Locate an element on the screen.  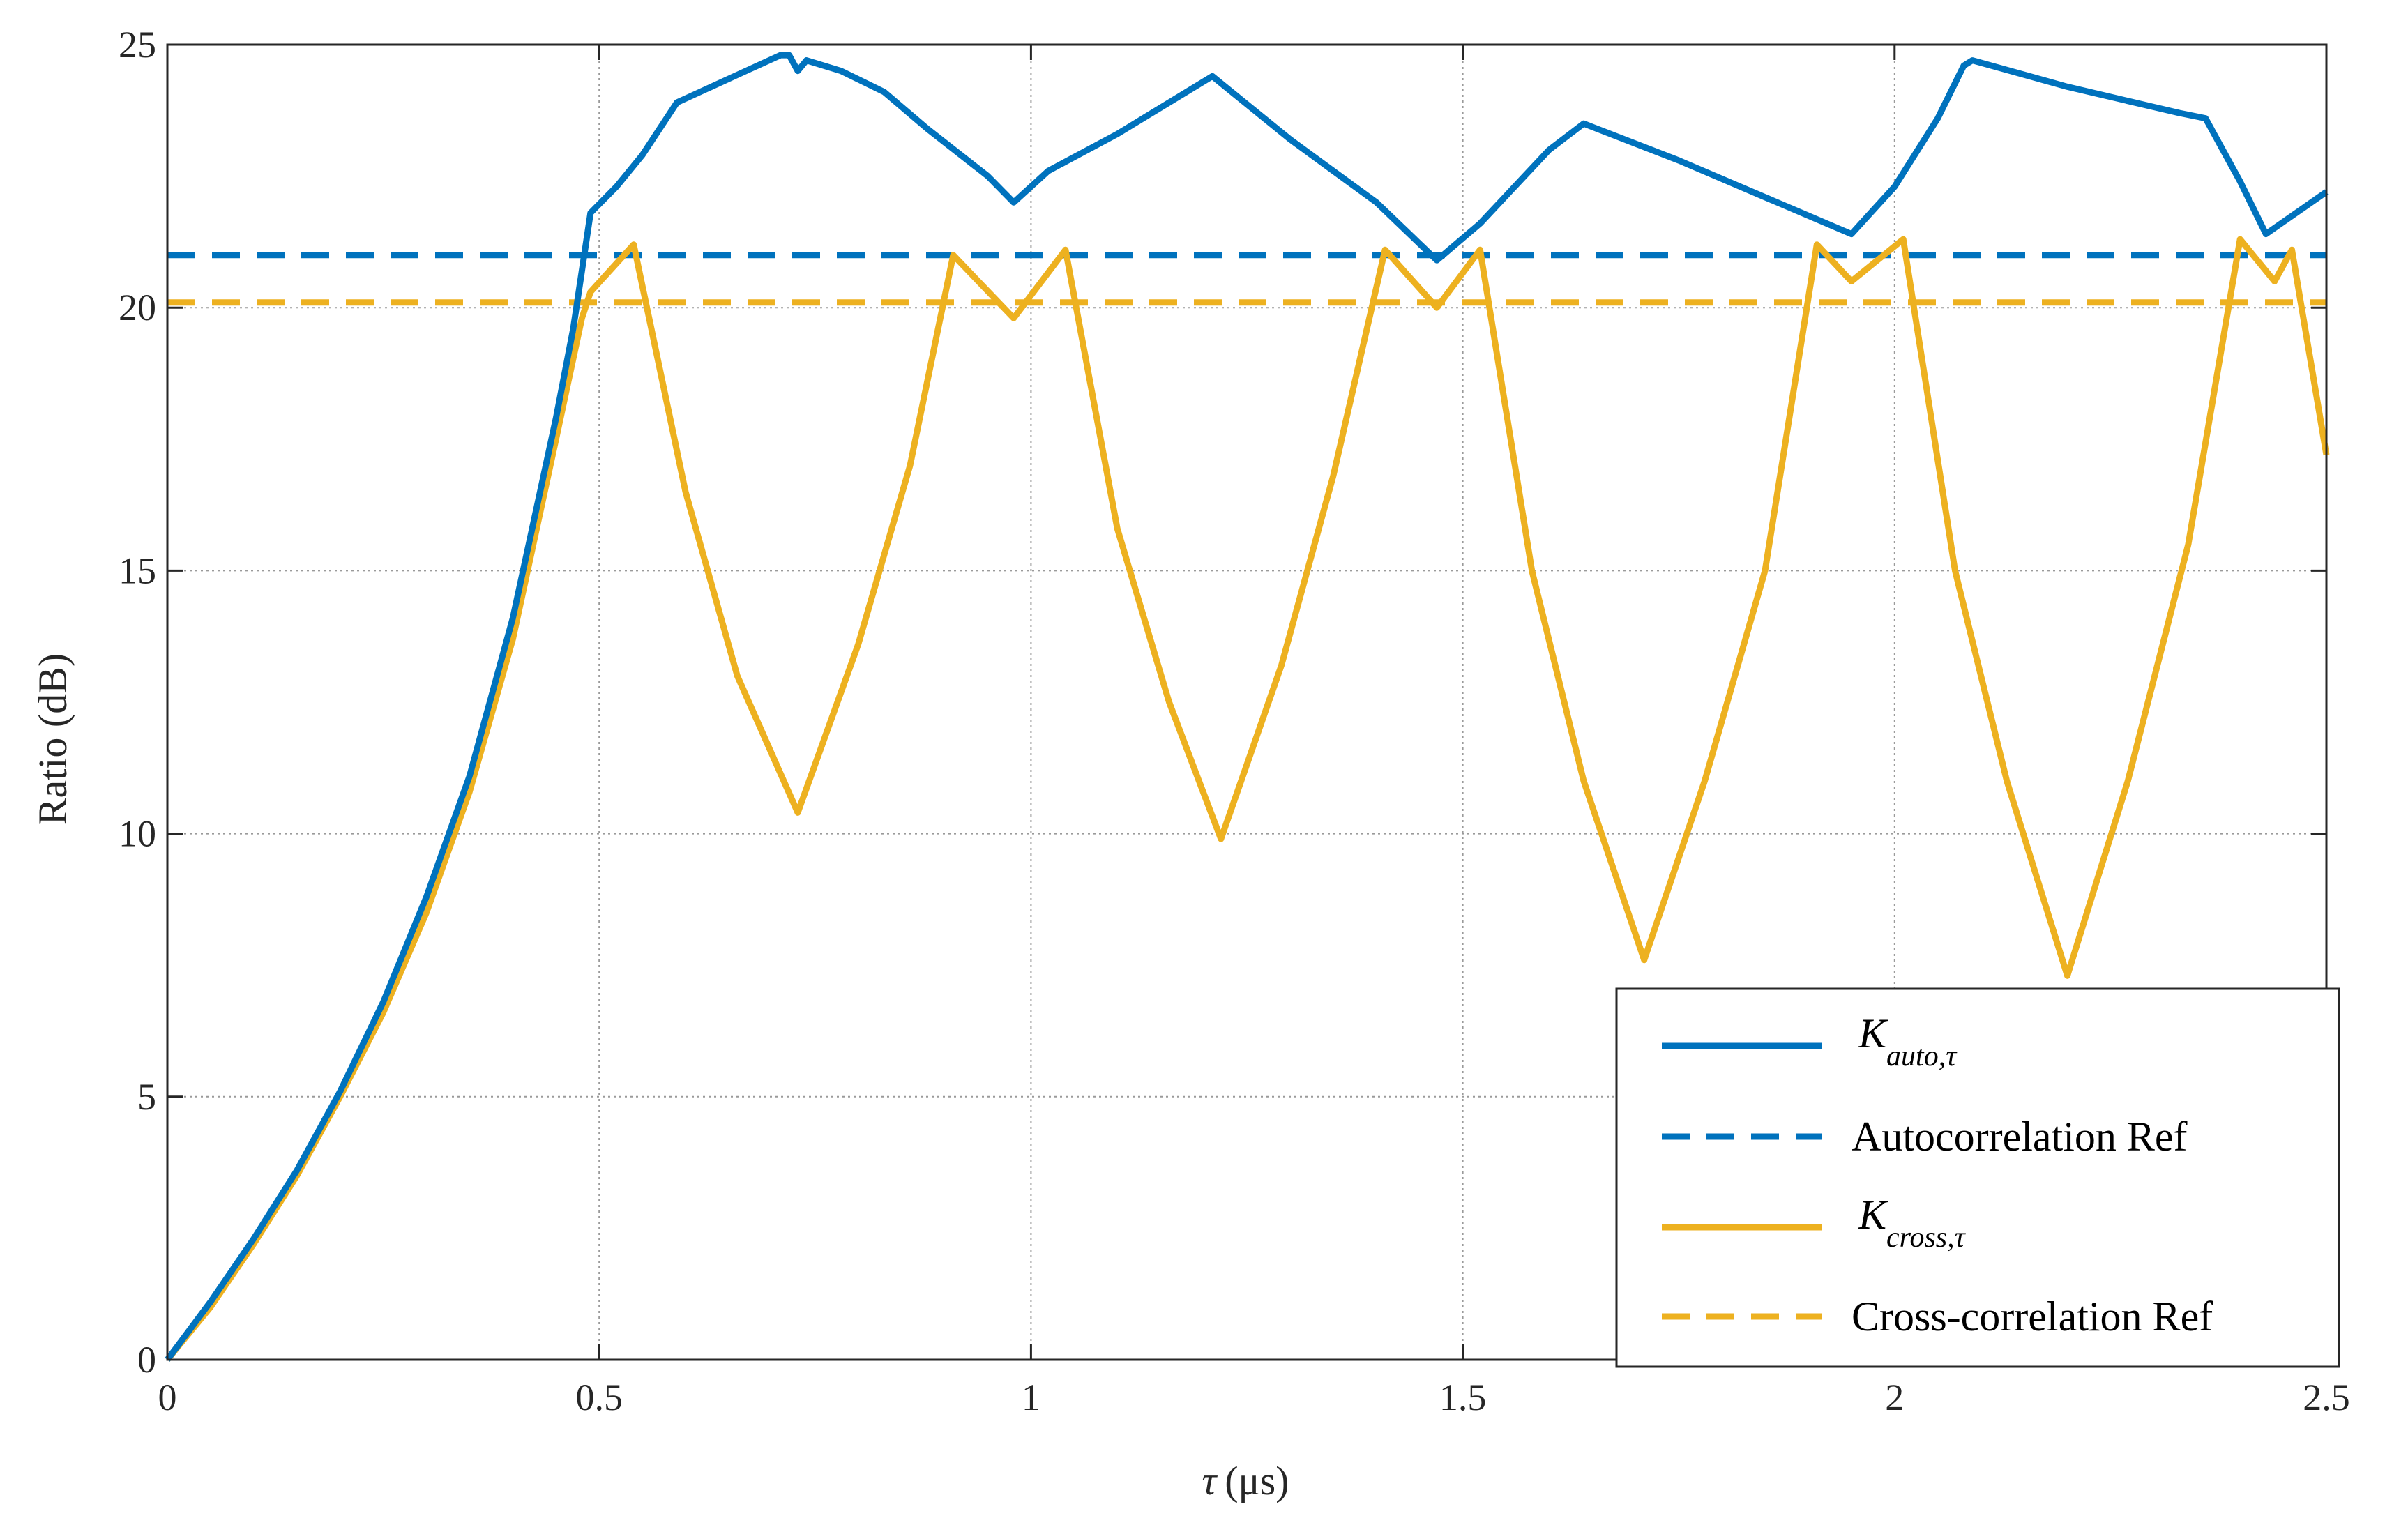
y-axis-label: Ratio (dB) is located at coordinates (52, 739).